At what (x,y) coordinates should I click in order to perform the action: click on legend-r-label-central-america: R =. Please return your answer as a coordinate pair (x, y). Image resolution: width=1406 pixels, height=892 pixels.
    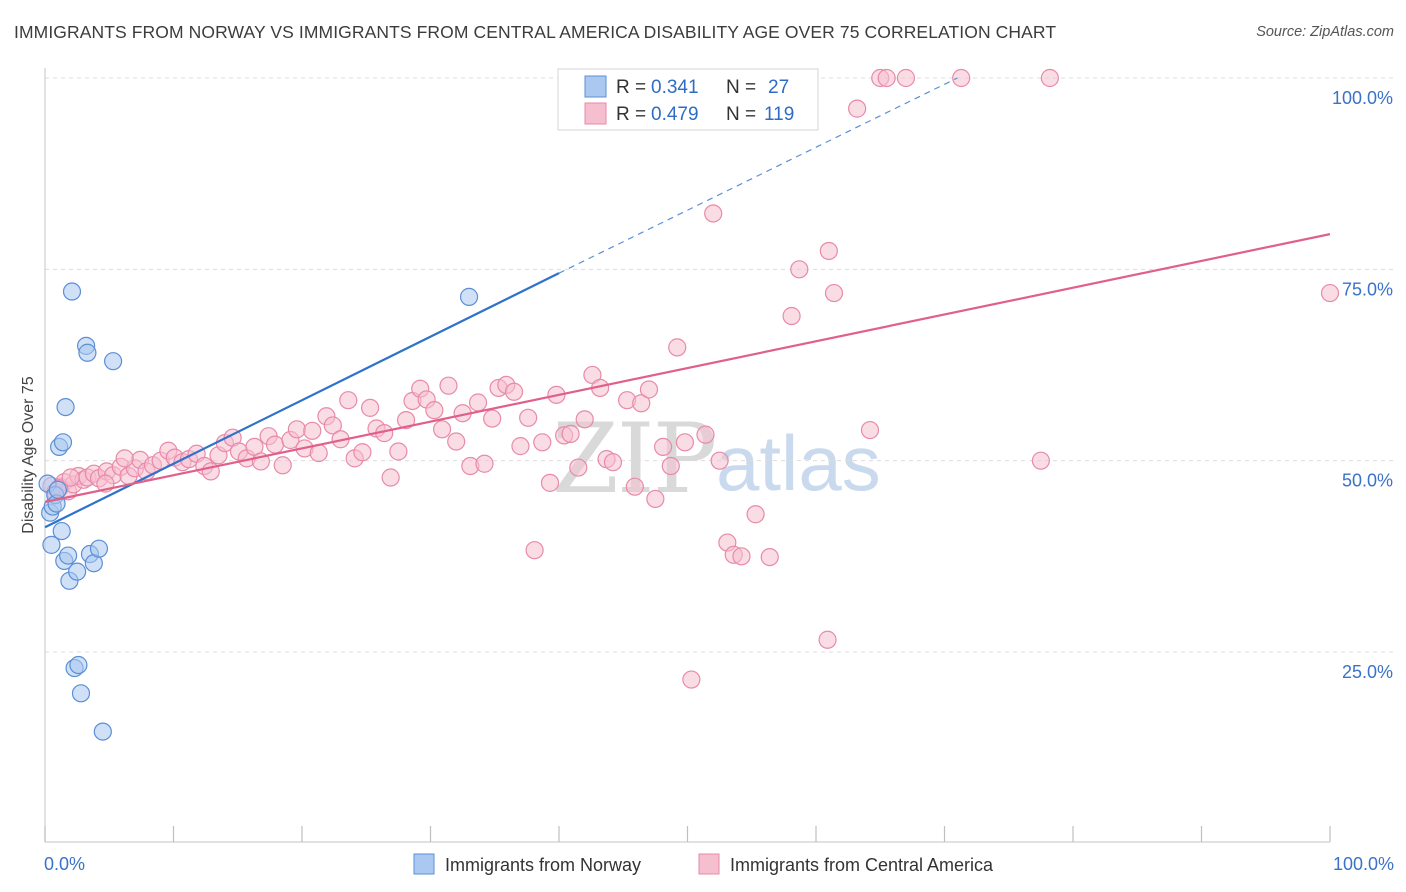
    Looking at the image, I should click on (631, 114).